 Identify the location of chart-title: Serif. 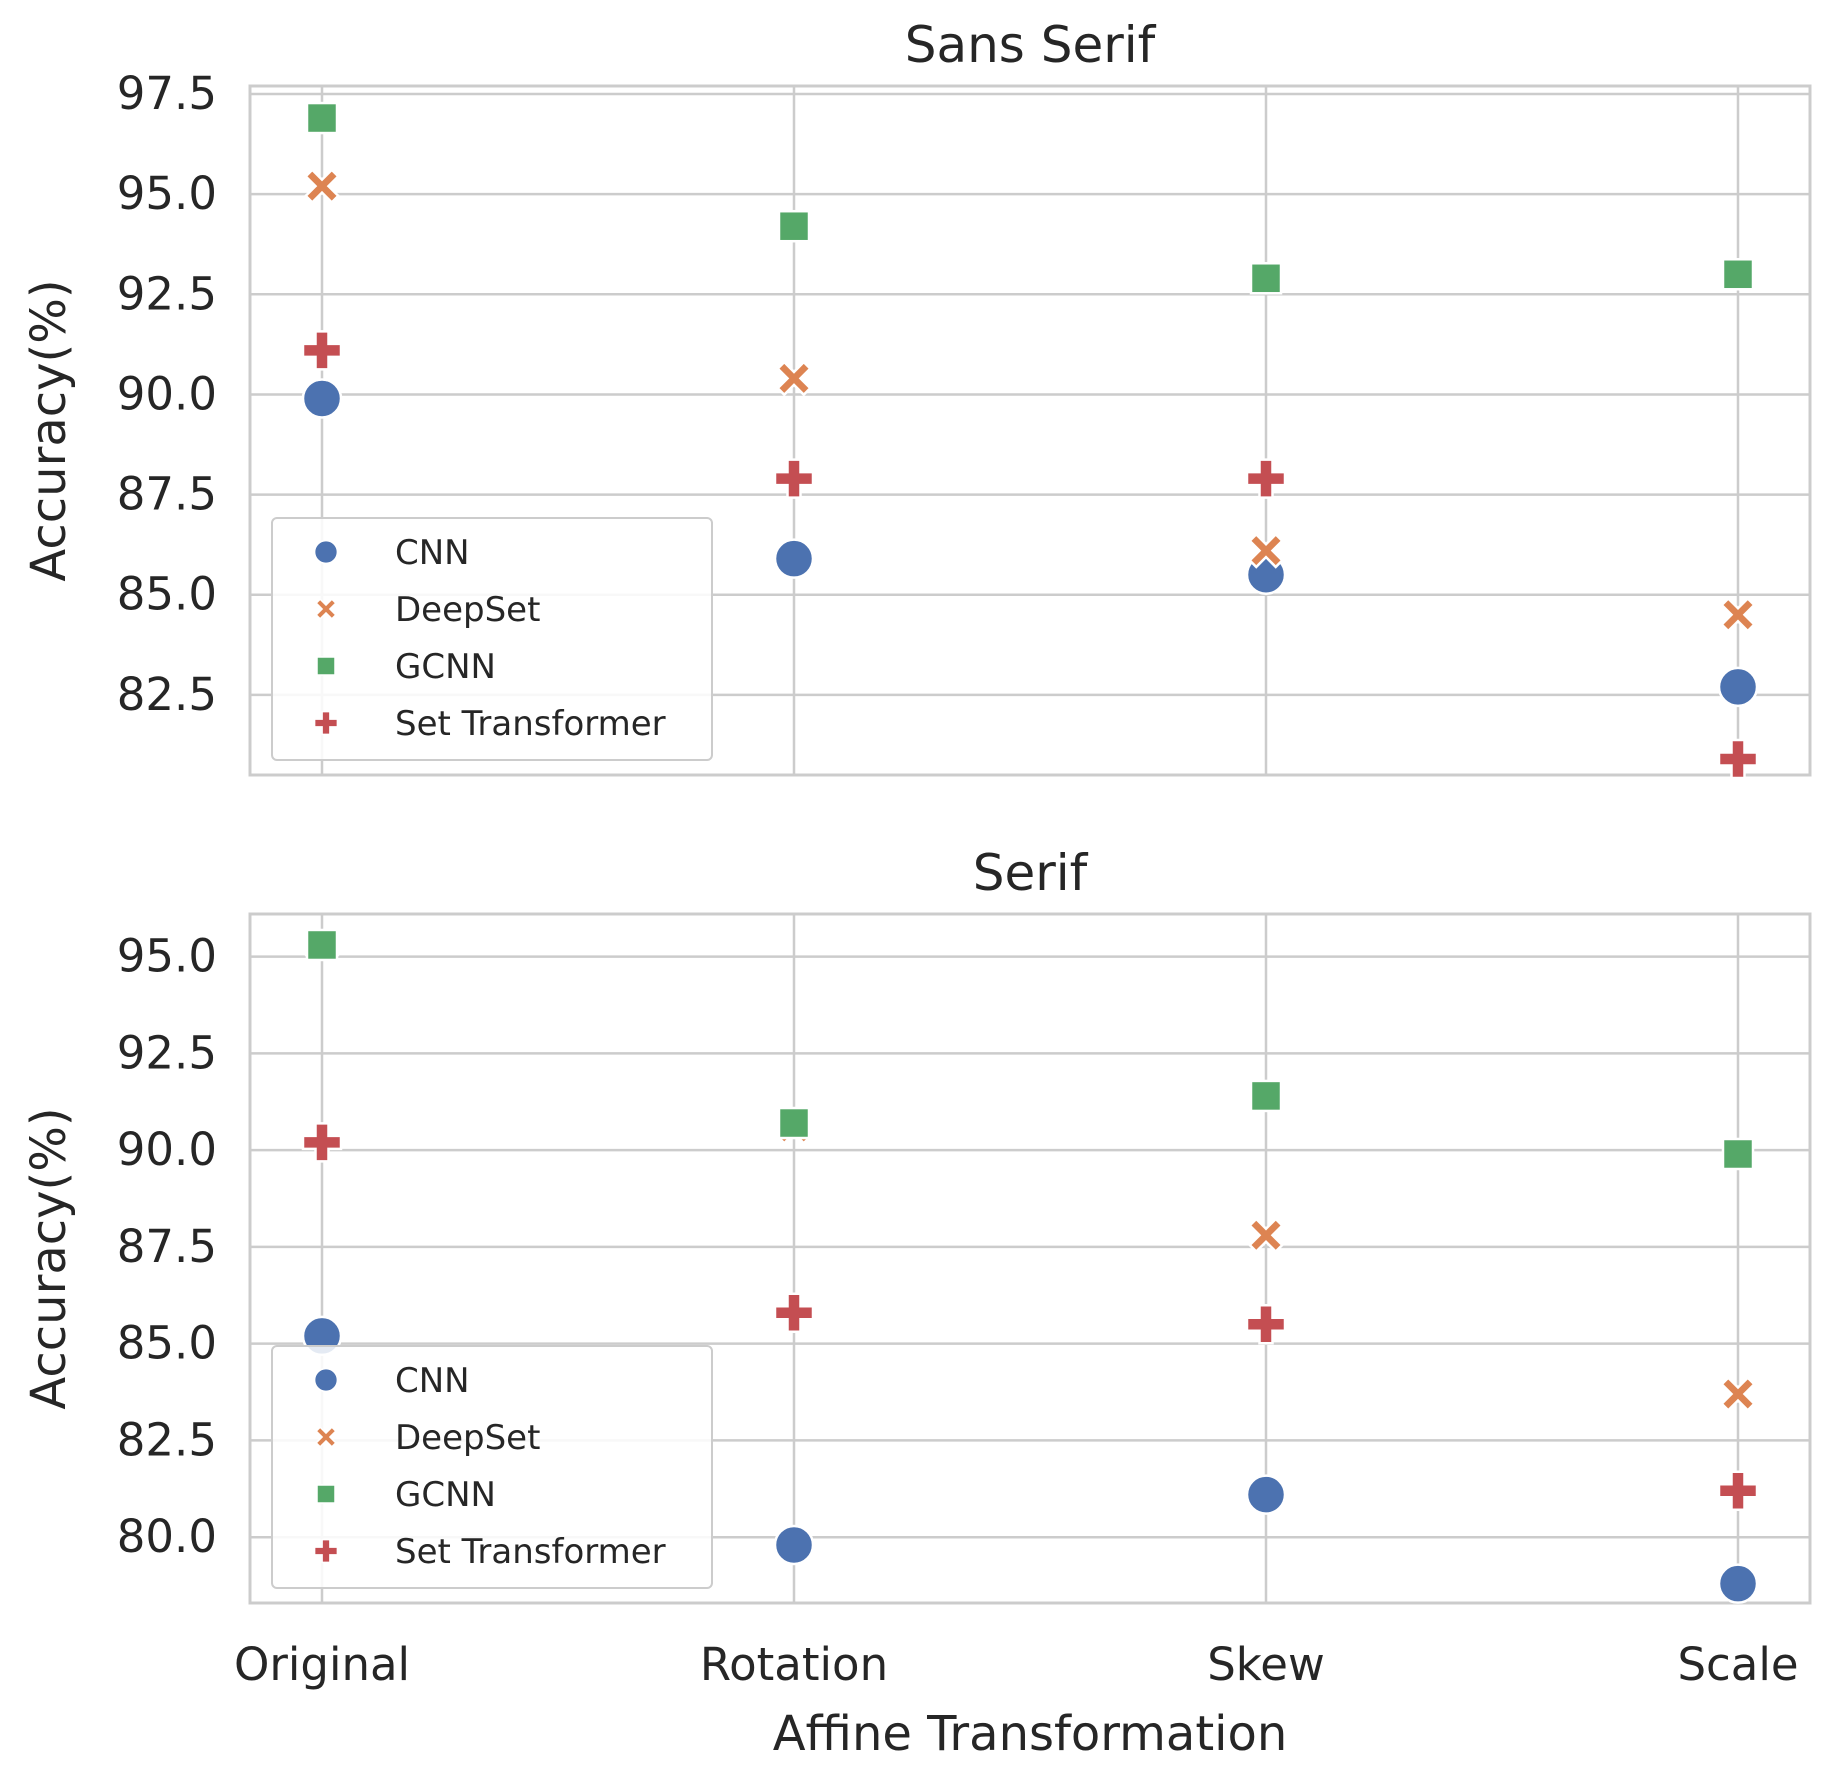
(1031, 873).